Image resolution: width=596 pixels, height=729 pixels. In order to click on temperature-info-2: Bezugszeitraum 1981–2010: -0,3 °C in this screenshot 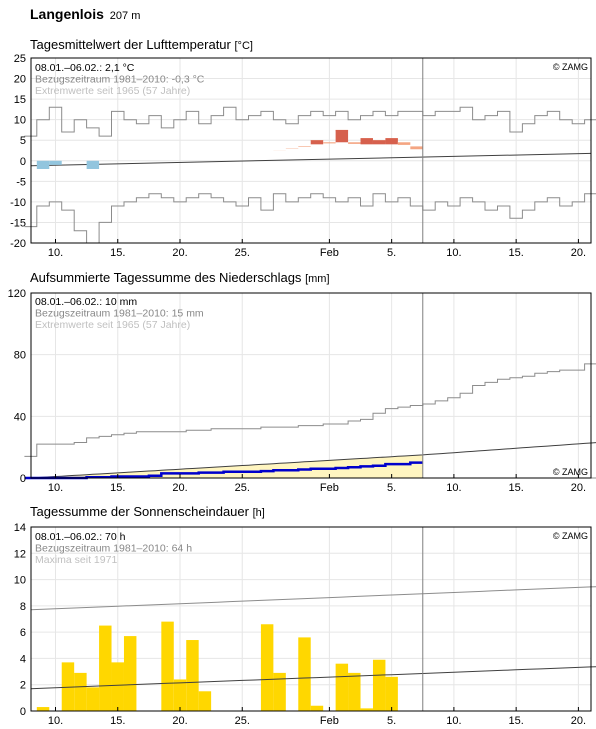, I will do `click(120, 80)`.